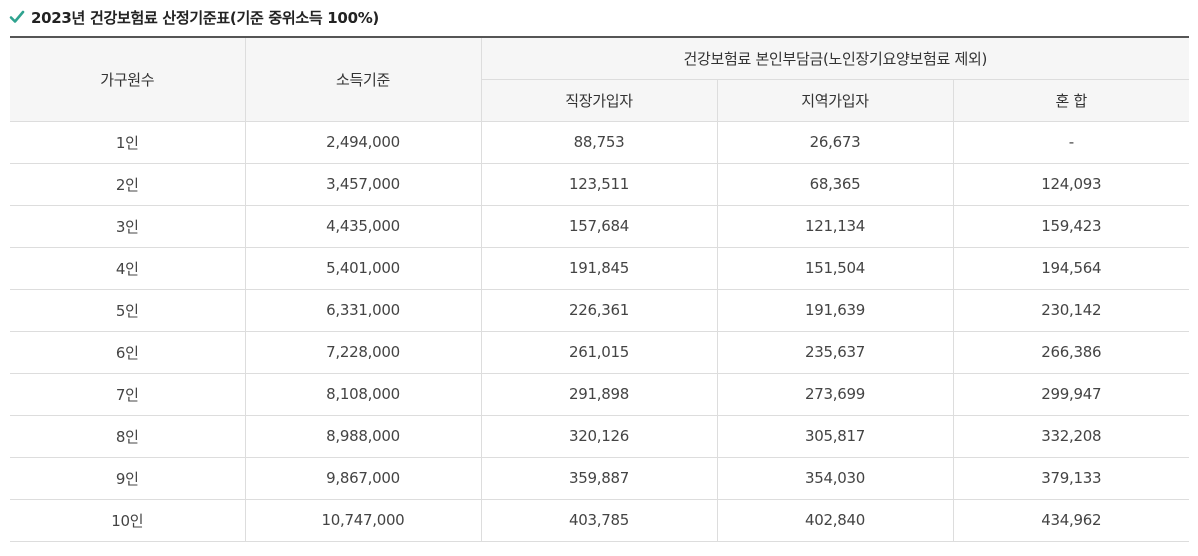 The width and height of the screenshot is (1198, 556). Describe the element at coordinates (363, 142) in the screenshot. I see `cell-income: 2,494,000` at that location.